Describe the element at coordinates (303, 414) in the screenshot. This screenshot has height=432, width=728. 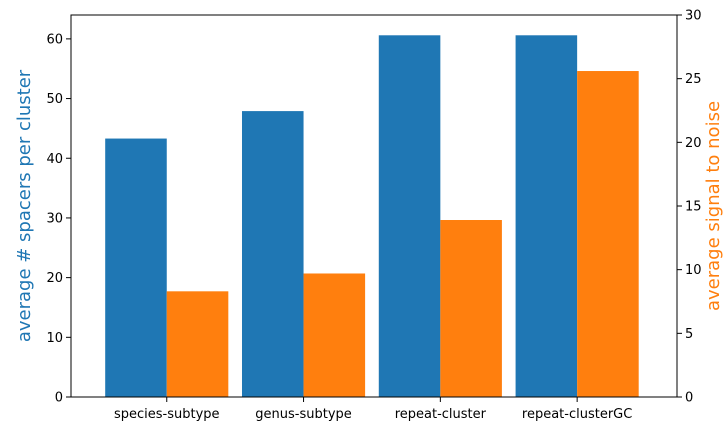
I see `x-tick-label: genus-subtype` at that location.